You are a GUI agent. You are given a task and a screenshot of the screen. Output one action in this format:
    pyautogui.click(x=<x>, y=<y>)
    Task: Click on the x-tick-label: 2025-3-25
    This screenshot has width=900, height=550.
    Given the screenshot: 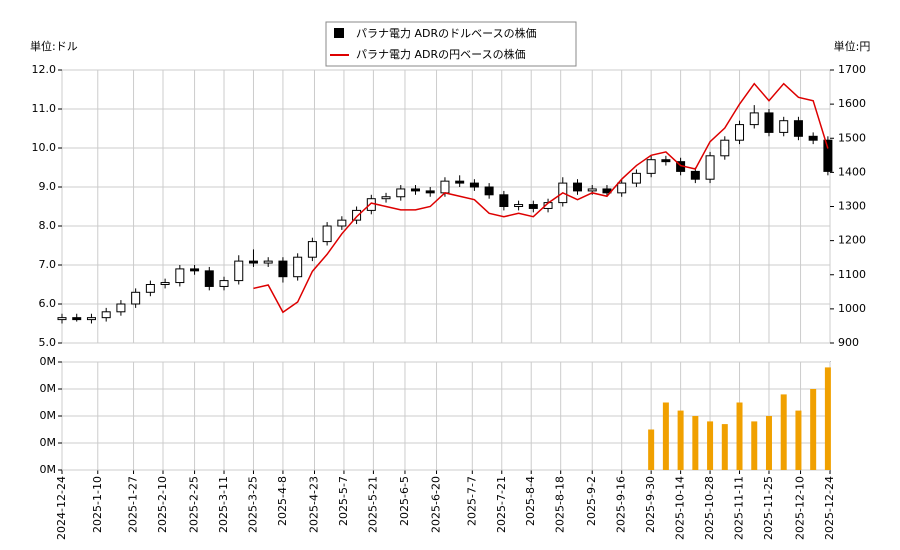 What is the action you would take?
    pyautogui.click(x=252, y=504)
    